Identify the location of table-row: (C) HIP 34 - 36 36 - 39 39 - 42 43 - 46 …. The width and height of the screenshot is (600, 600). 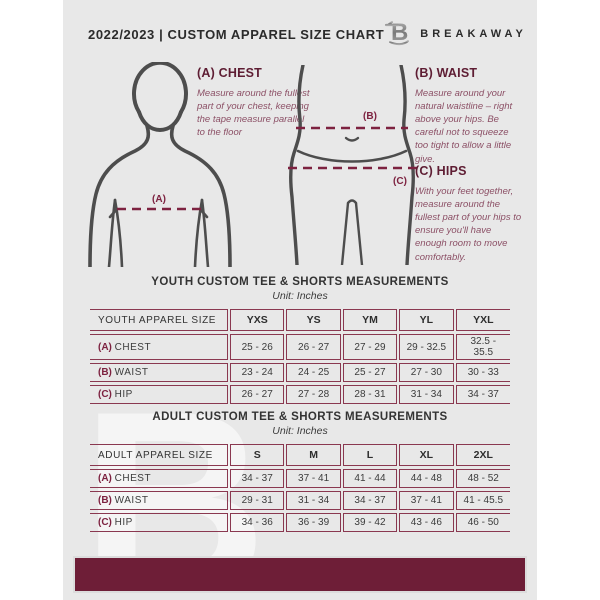
(300, 522).